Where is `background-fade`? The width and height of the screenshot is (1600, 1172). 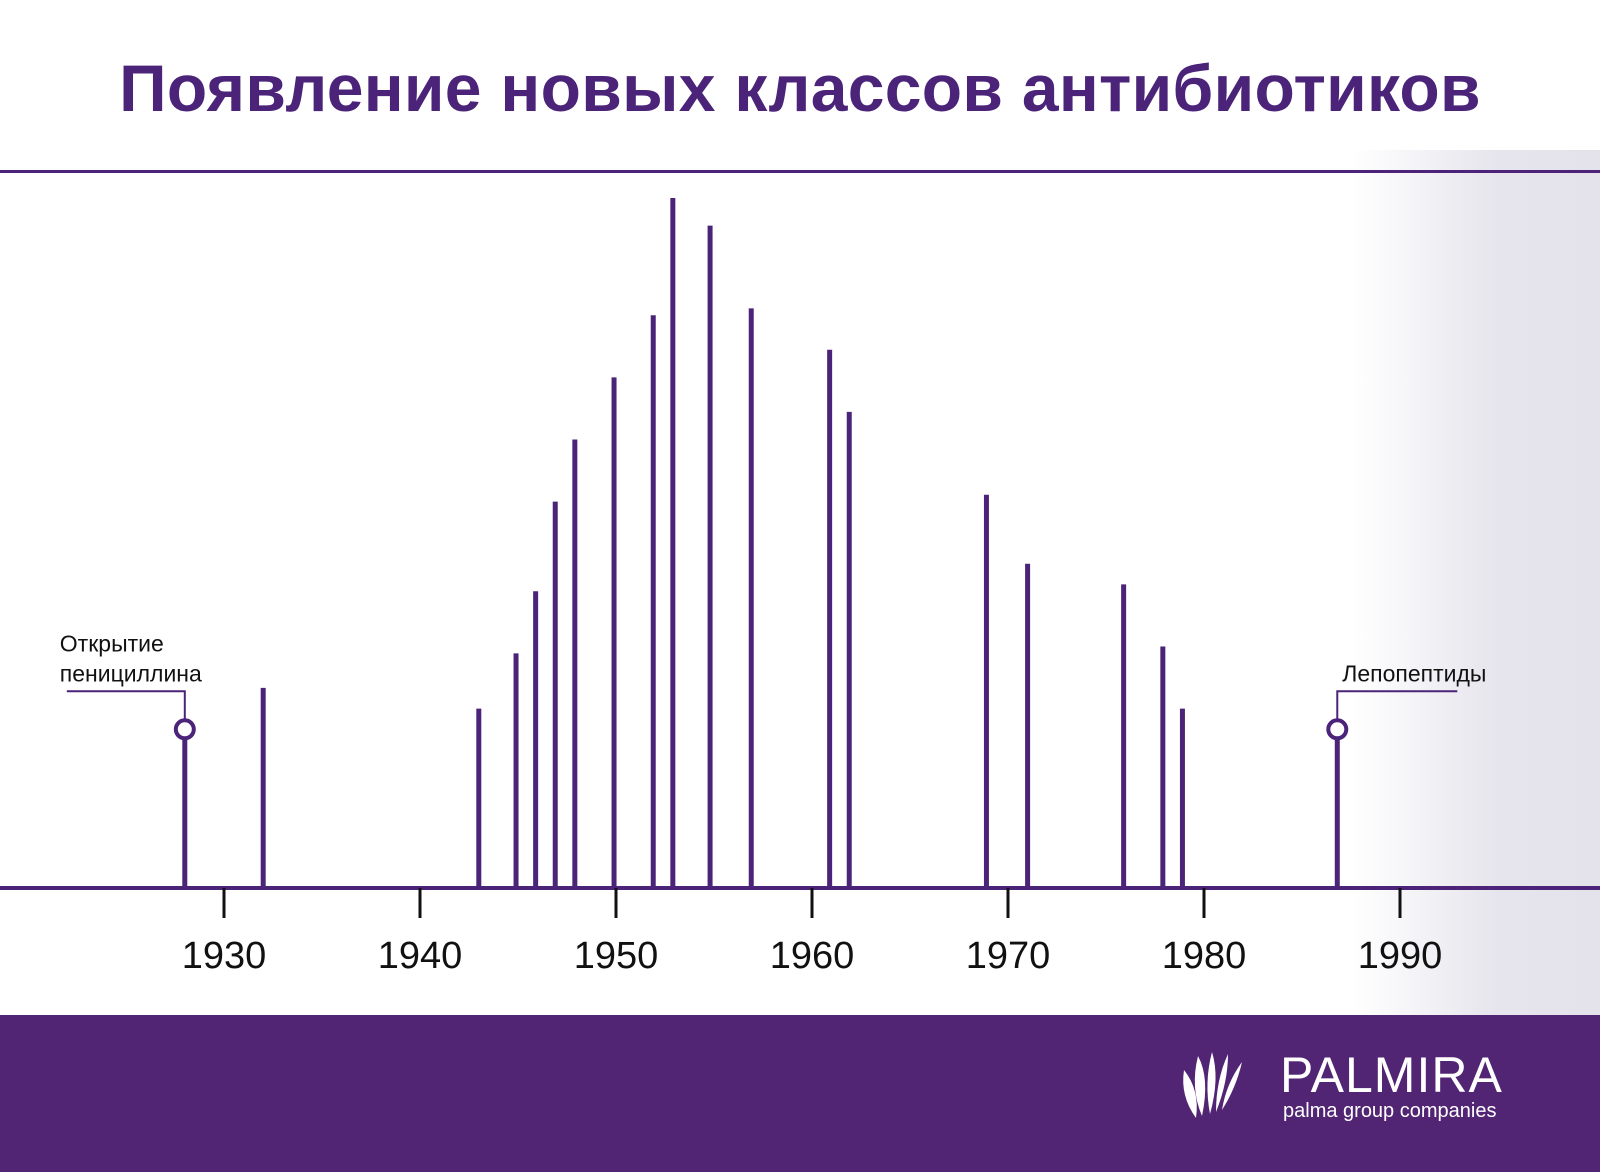 background-fade is located at coordinates (1476, 582).